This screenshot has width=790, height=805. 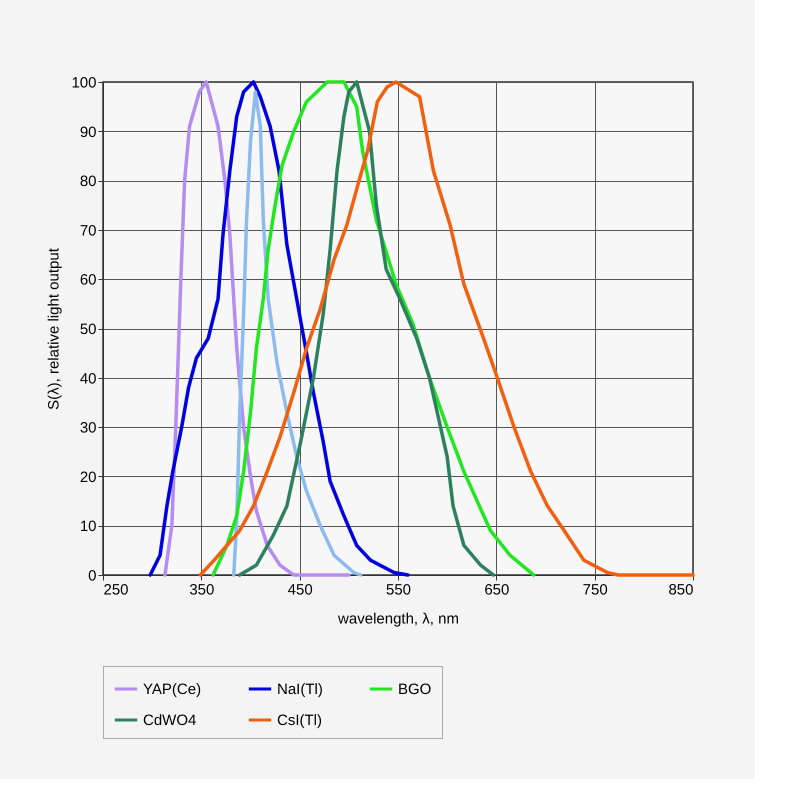 I want to click on x-tick-label: 350, so click(x=201, y=590).